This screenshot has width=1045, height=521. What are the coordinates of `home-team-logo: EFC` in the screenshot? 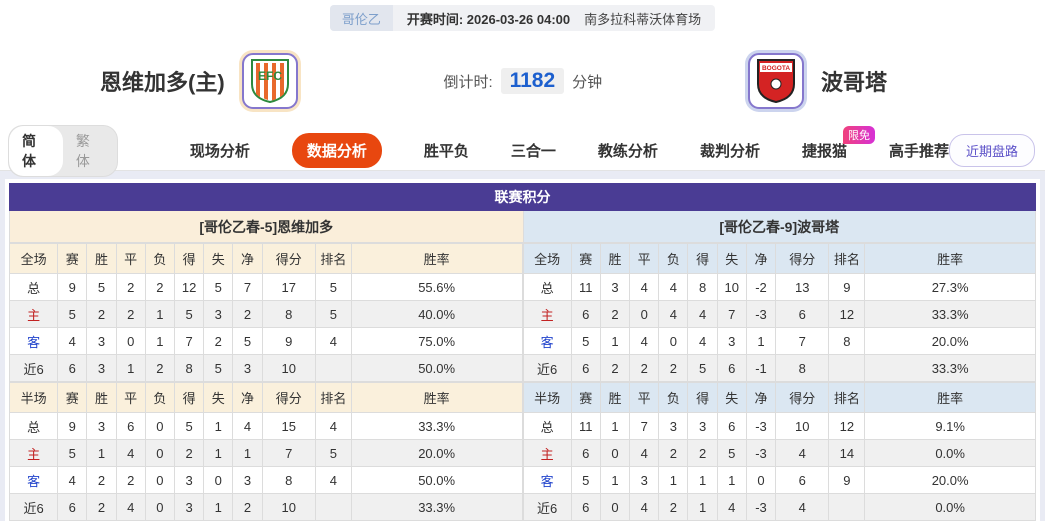 It's located at (269, 81).